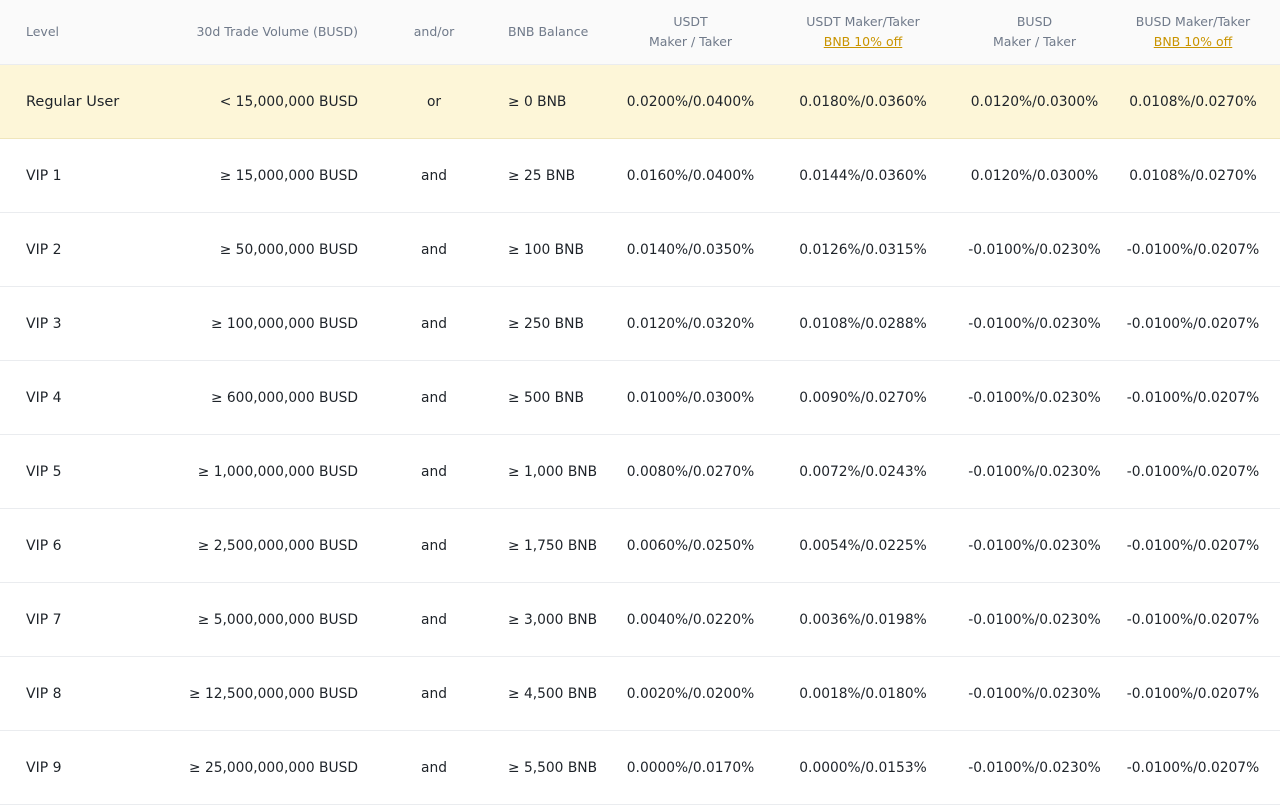 The width and height of the screenshot is (1280, 805). Describe the element at coordinates (548, 31) in the screenshot. I see `header-bnb-balance-label: BNB Balance` at that location.